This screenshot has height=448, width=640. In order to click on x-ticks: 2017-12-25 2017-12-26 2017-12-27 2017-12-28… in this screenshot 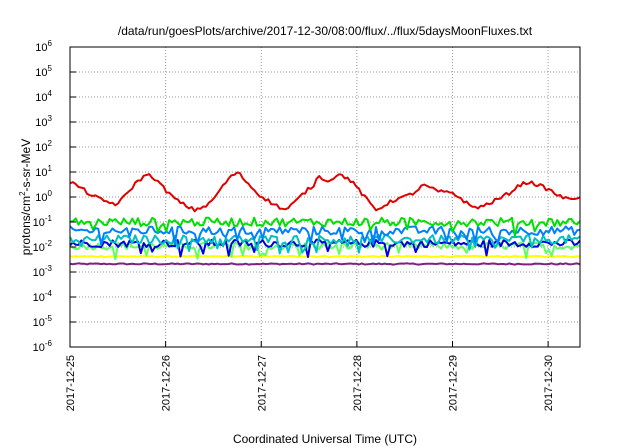, I will do `click(310, 376)`.